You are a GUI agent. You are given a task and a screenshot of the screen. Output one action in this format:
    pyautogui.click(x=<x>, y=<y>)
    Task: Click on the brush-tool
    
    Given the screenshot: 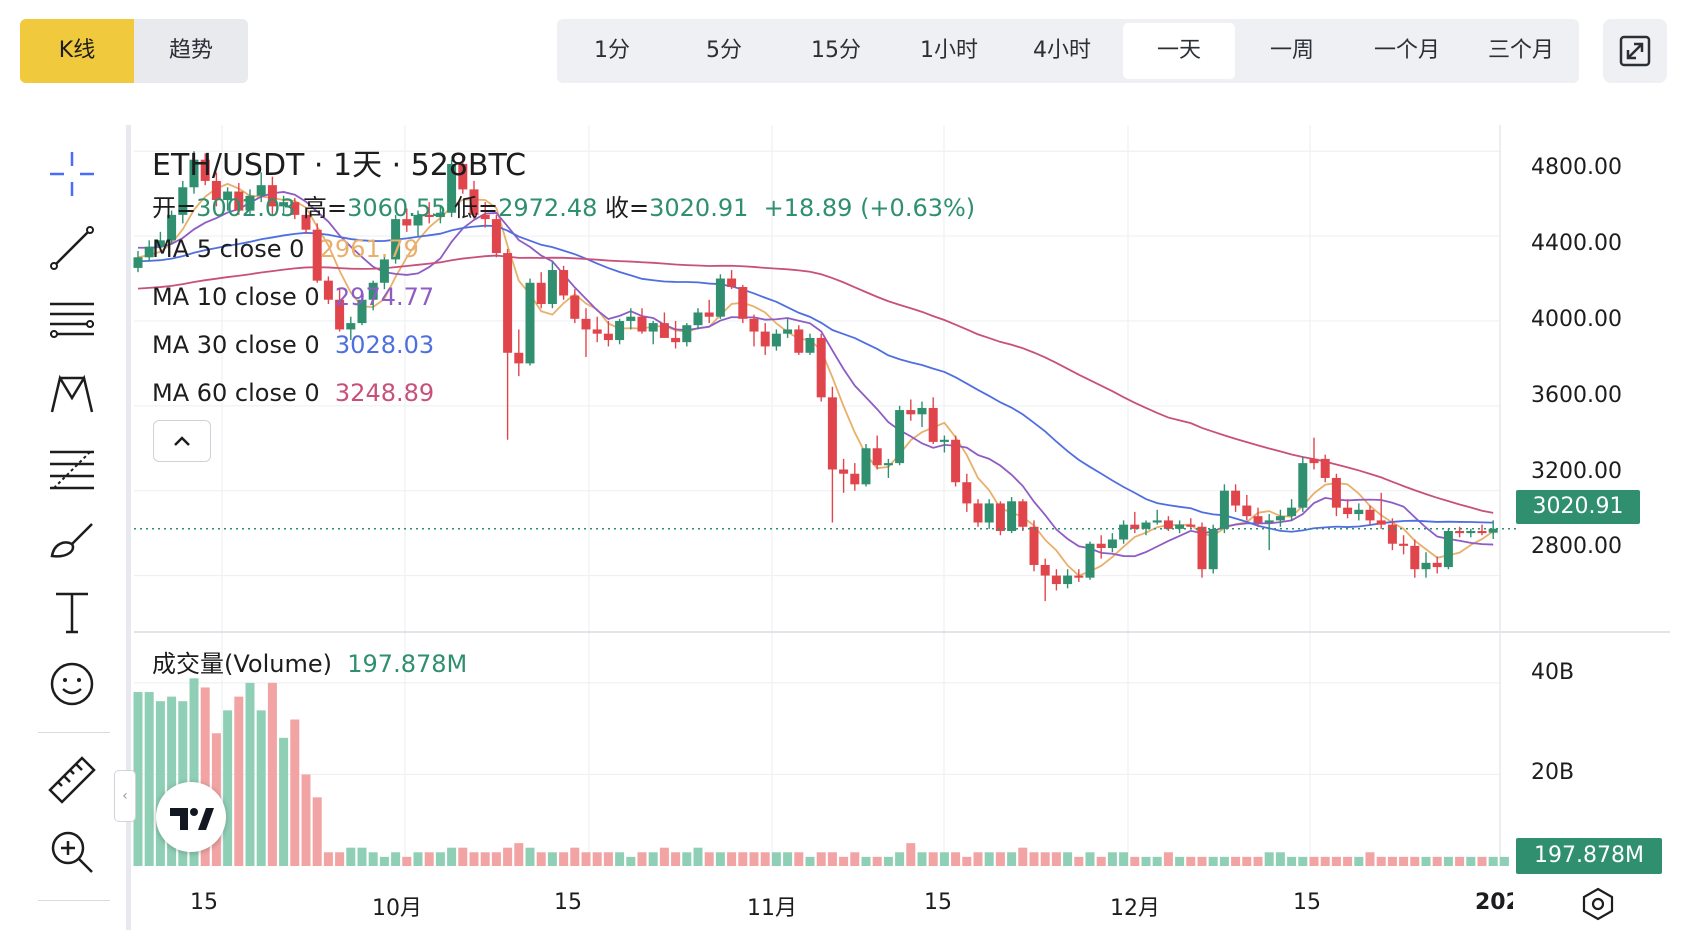 What is the action you would take?
    pyautogui.click(x=72, y=540)
    